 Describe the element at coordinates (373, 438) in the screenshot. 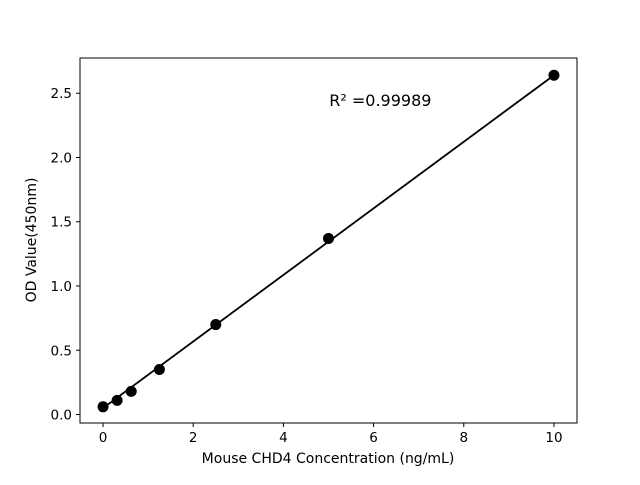

I see `x-tick-label: 6` at that location.